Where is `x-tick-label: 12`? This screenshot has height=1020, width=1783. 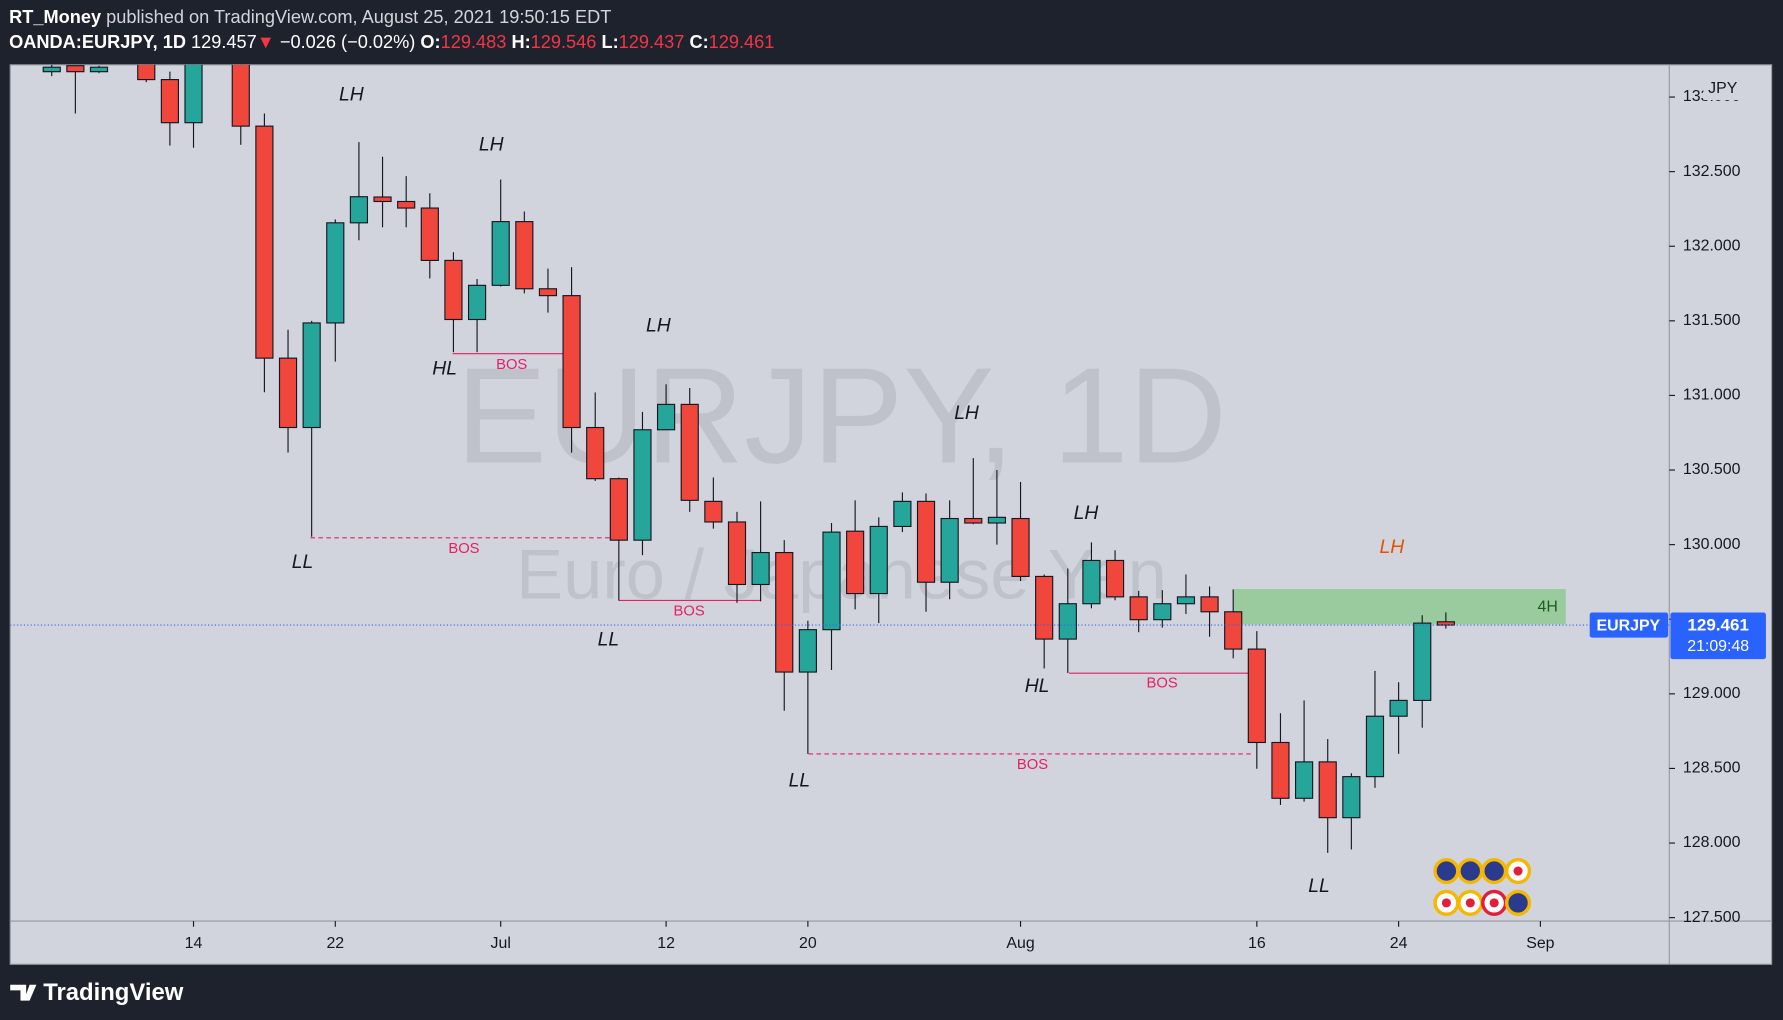 x-tick-label: 12 is located at coordinates (666, 943).